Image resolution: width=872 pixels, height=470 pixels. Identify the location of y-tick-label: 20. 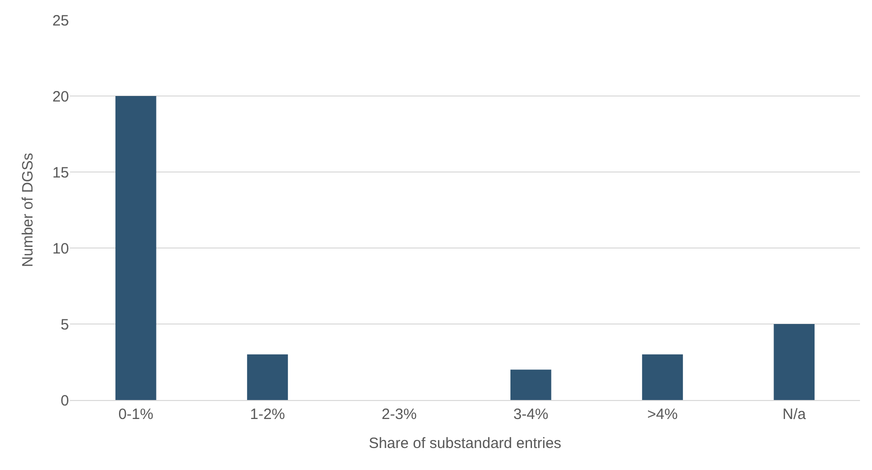
(60, 97).